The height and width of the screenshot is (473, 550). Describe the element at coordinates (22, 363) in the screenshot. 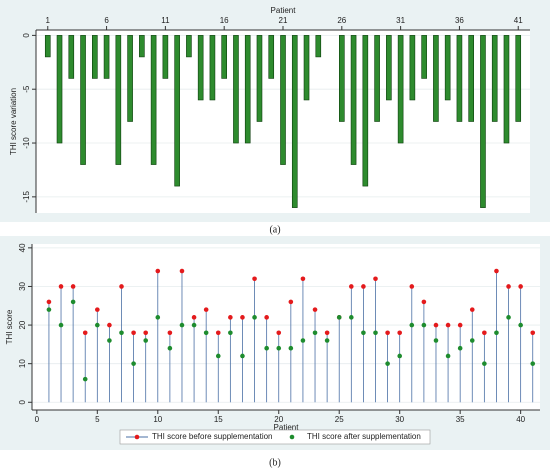

I see `y-tick-label: 10` at that location.